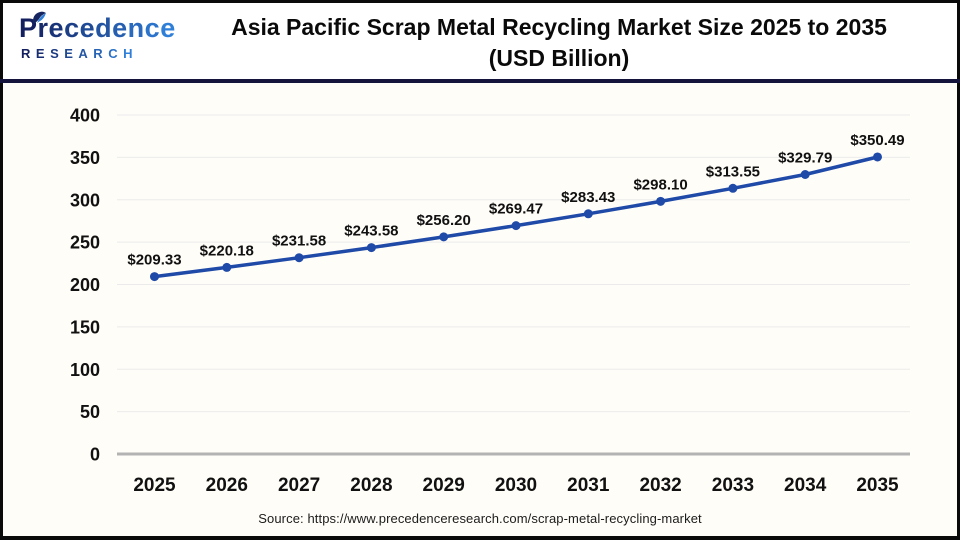  Describe the element at coordinates (805, 158) in the screenshot. I see `data-point-label: $329.79` at that location.